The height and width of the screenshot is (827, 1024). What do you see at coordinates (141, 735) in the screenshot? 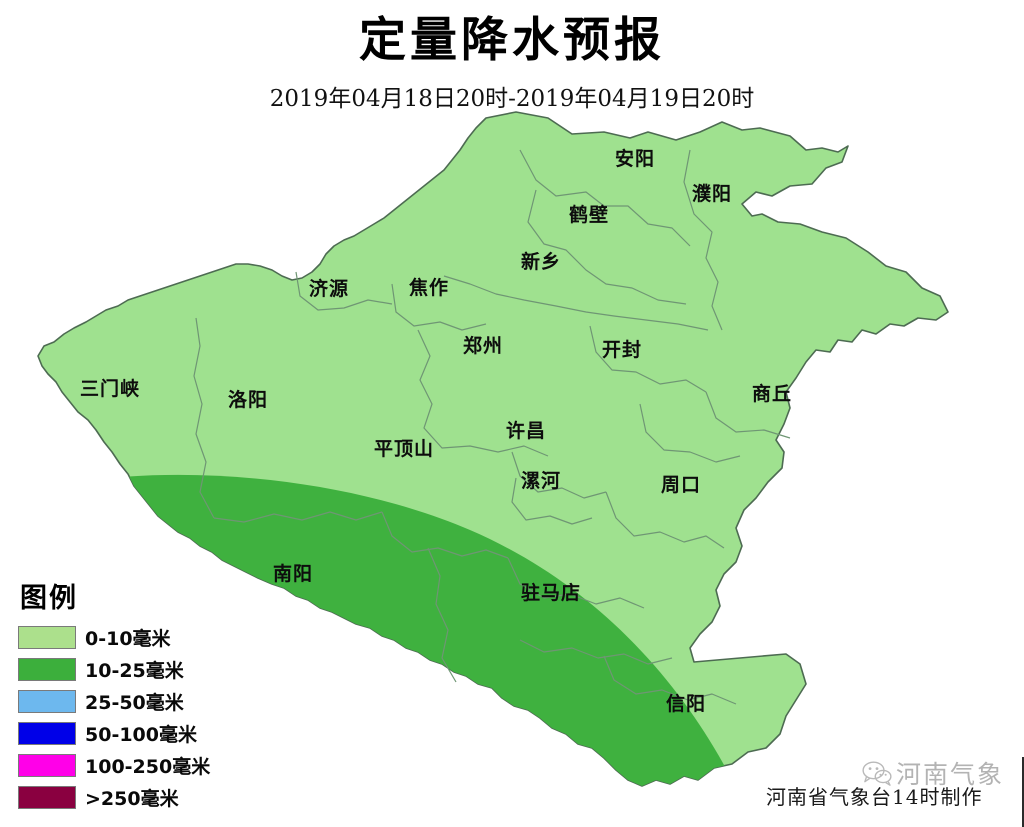
I see `legend-label: 50-100毫米` at bounding box center [141, 735].